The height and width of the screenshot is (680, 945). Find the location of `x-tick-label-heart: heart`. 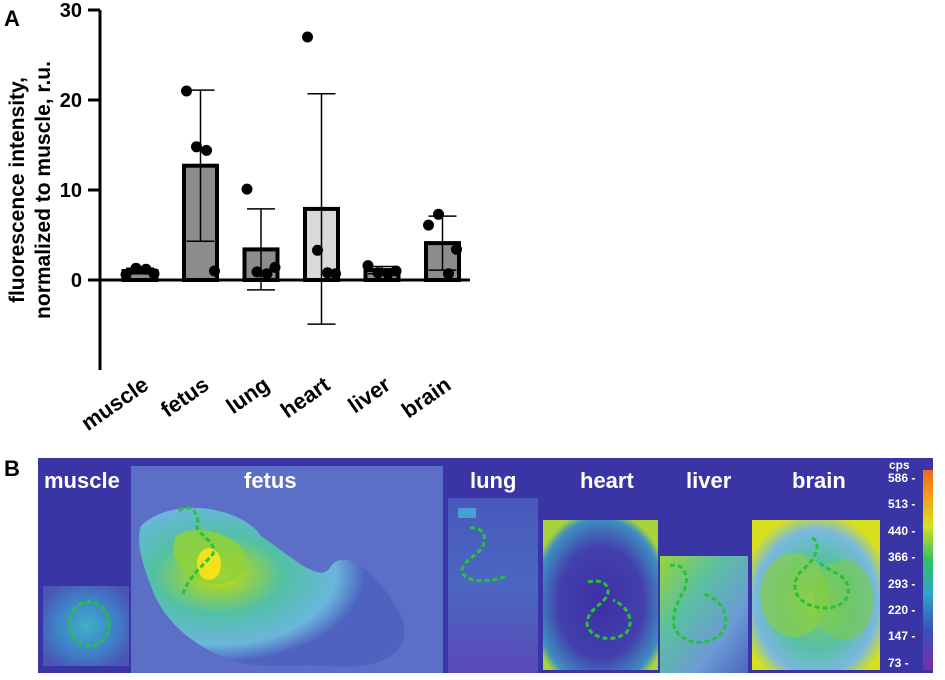

x-tick-label-heart: heart is located at coordinates (305, 397).